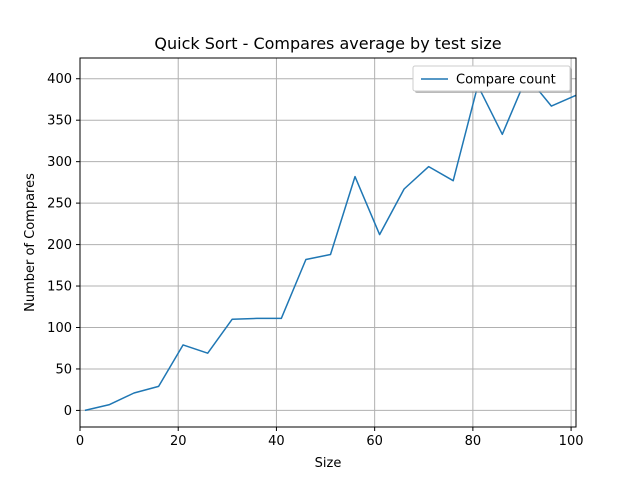 Image resolution: width=640 pixels, height=480 pixels. I want to click on x-tick-label: 40, so click(276, 441).